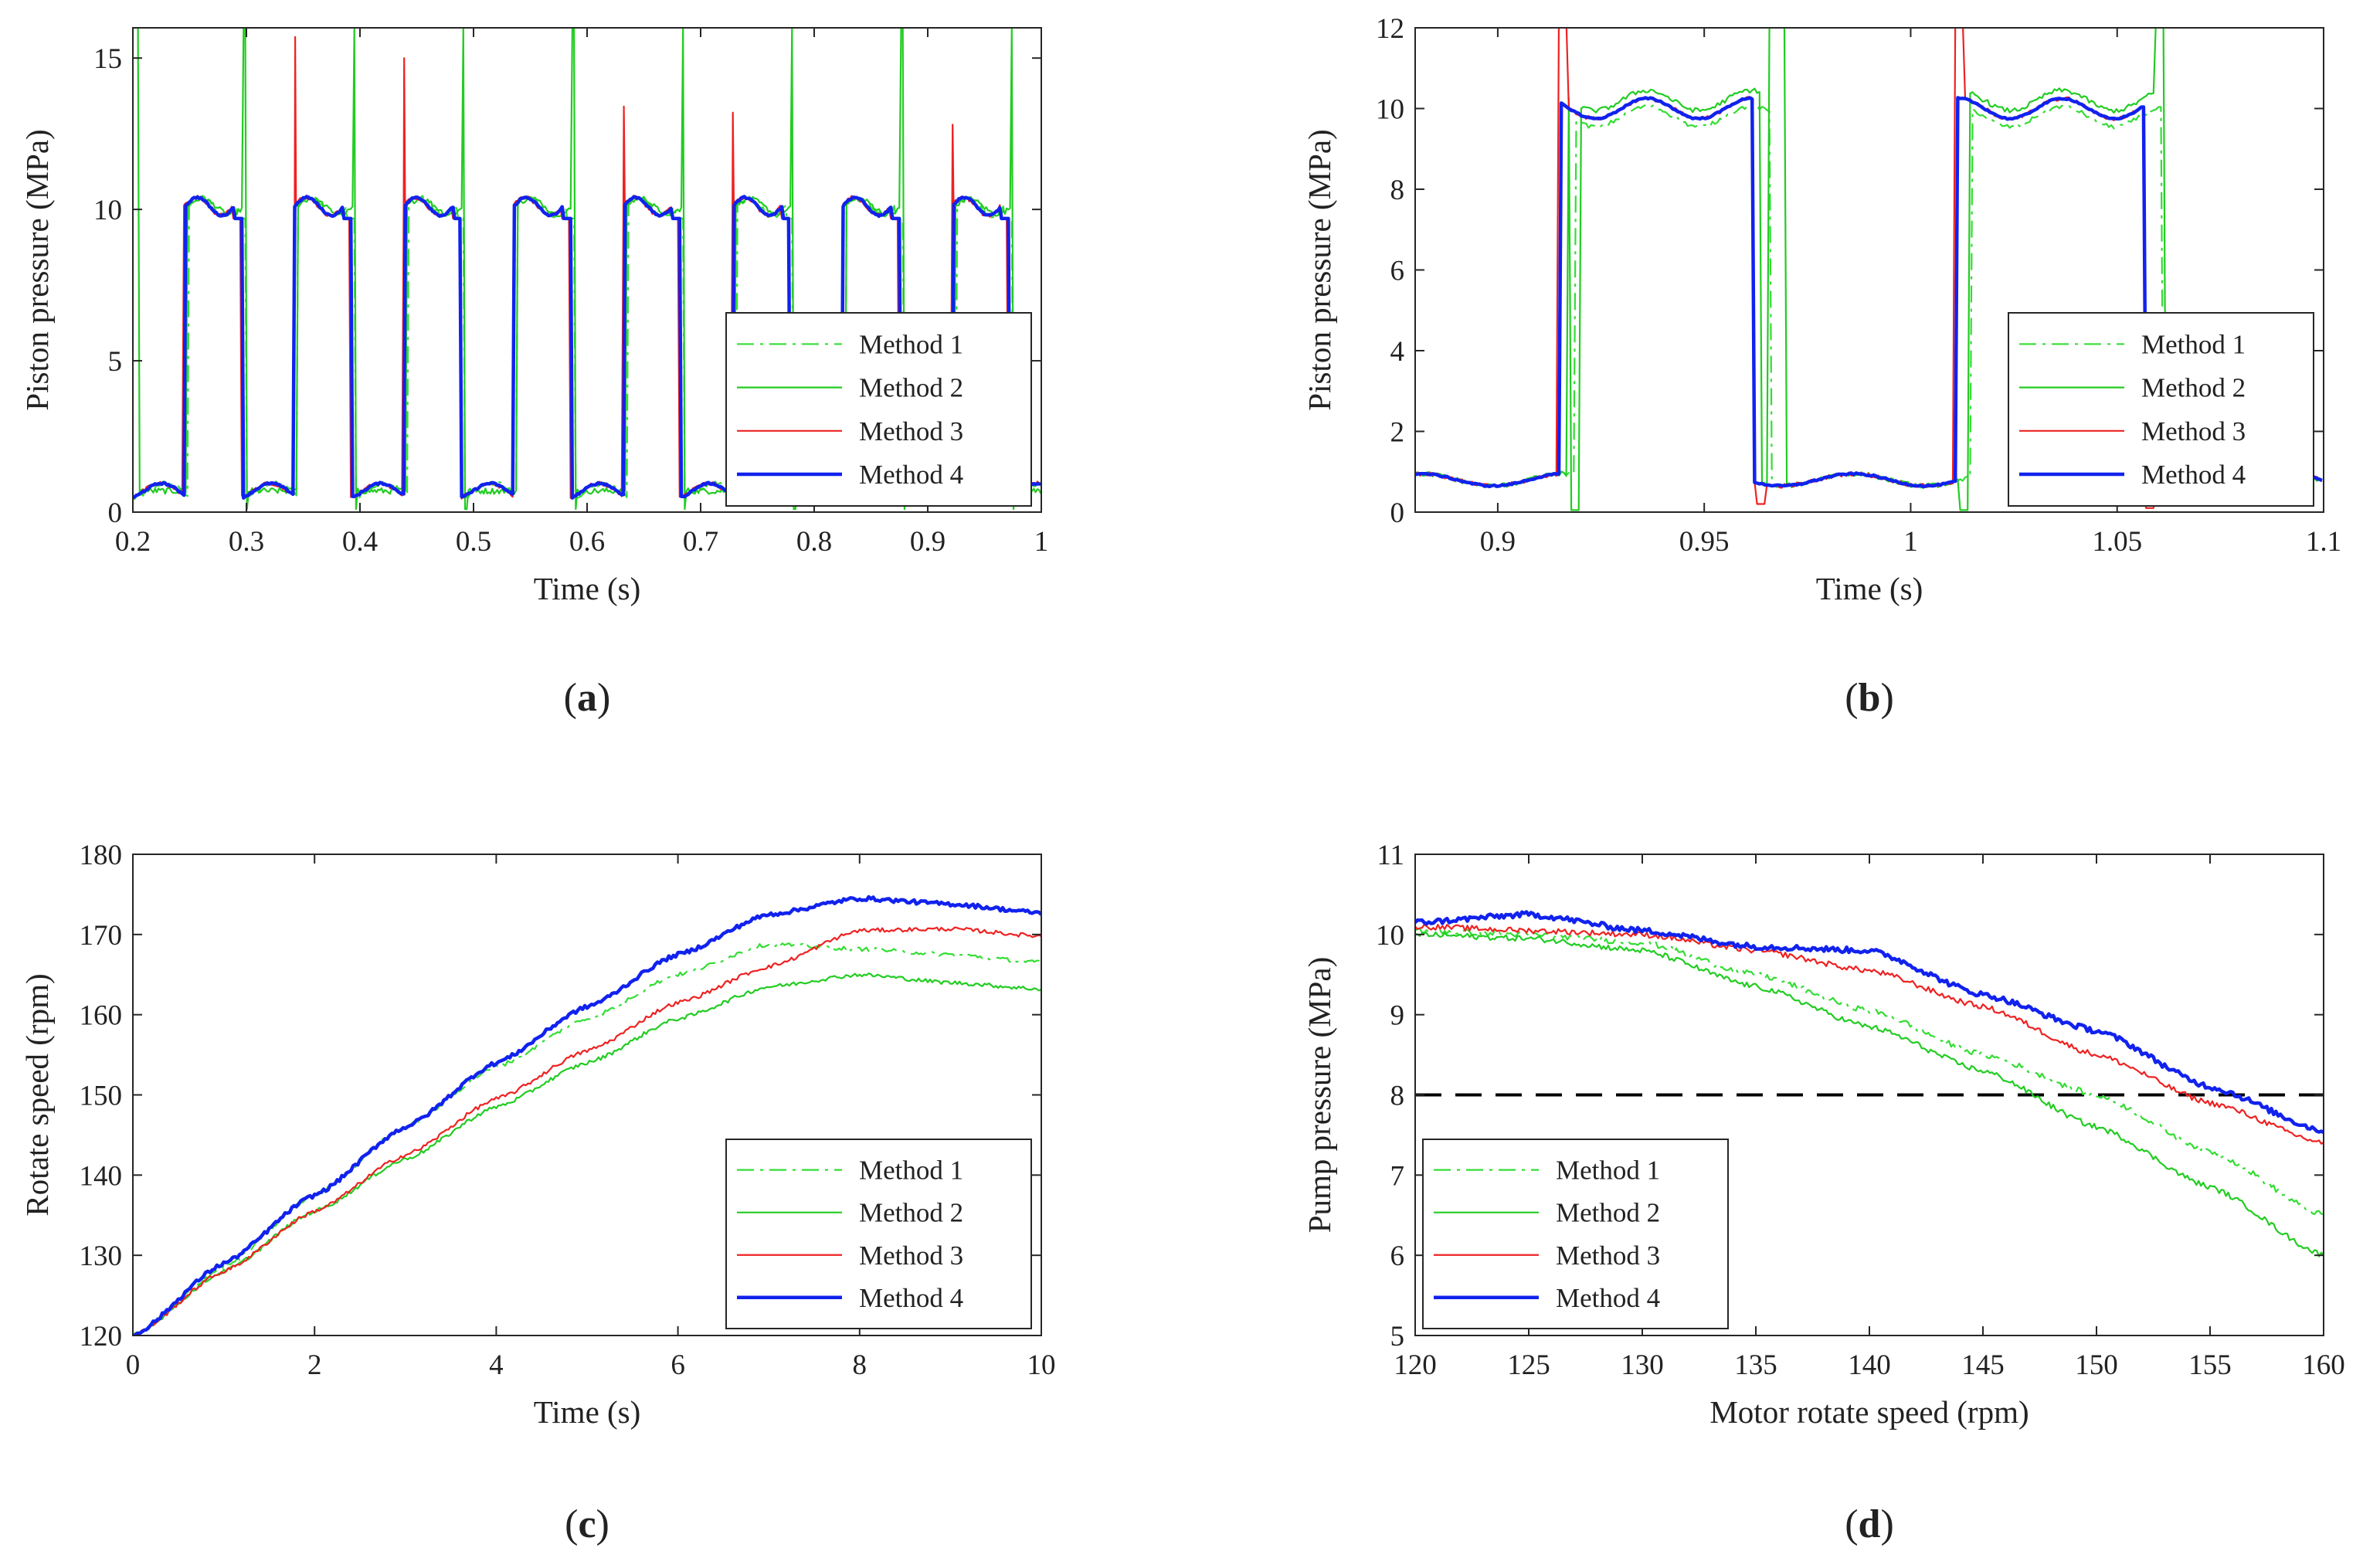 This screenshot has height=1568, width=2363. What do you see at coordinates (101, 856) in the screenshot?
I see `y-tick-label: 180` at bounding box center [101, 856].